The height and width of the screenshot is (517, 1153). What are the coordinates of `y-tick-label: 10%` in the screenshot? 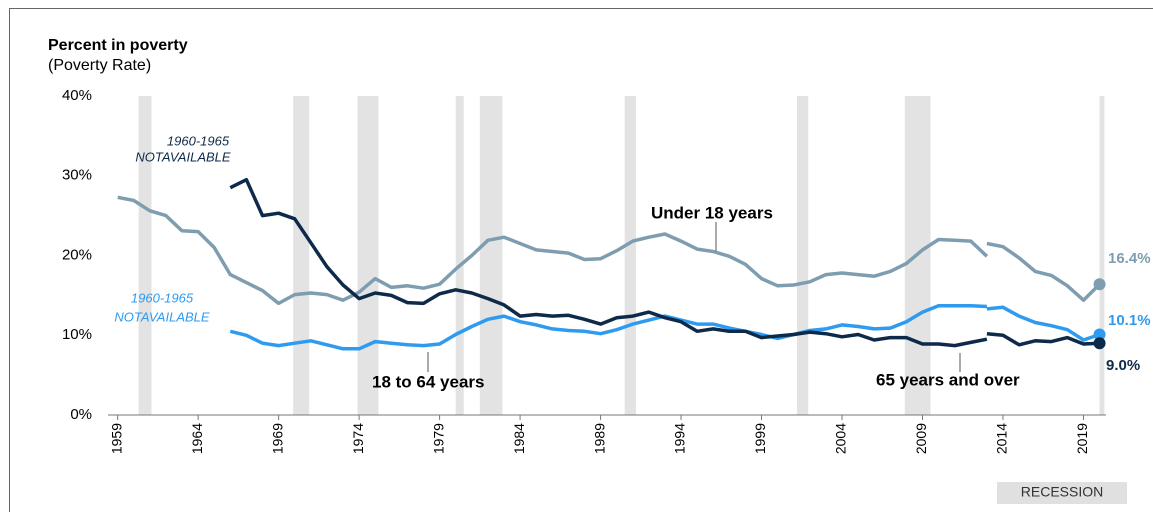 It's located at (77, 334).